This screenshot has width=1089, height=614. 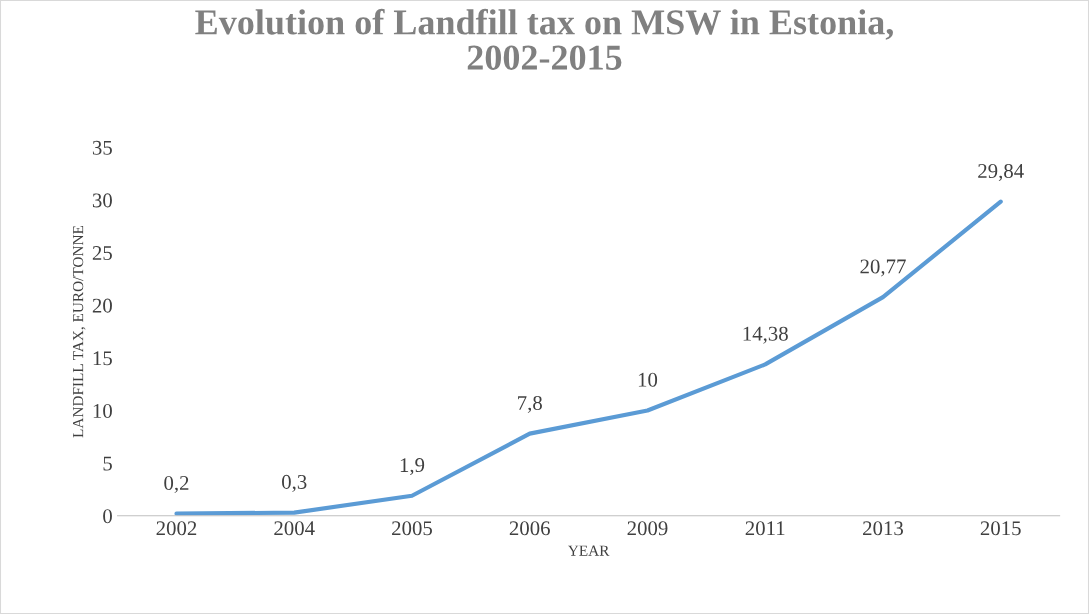 I want to click on data-label: 1,9, so click(x=412, y=467).